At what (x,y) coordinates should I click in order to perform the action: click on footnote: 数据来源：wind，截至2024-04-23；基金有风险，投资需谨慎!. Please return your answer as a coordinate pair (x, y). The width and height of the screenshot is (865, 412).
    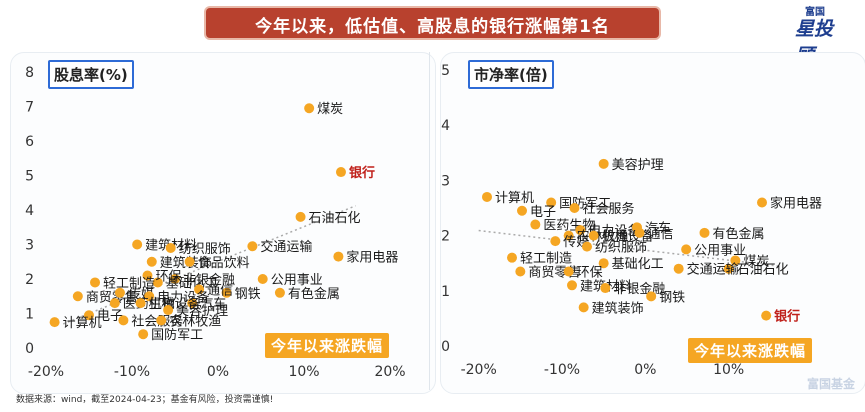
    Looking at the image, I should click on (145, 400).